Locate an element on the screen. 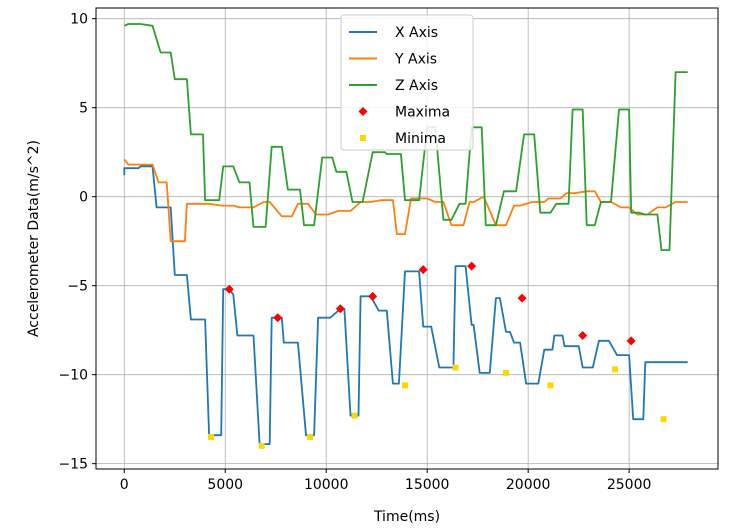 This screenshot has height=532, width=747. y-tick-label: −10 is located at coordinates (73, 376).